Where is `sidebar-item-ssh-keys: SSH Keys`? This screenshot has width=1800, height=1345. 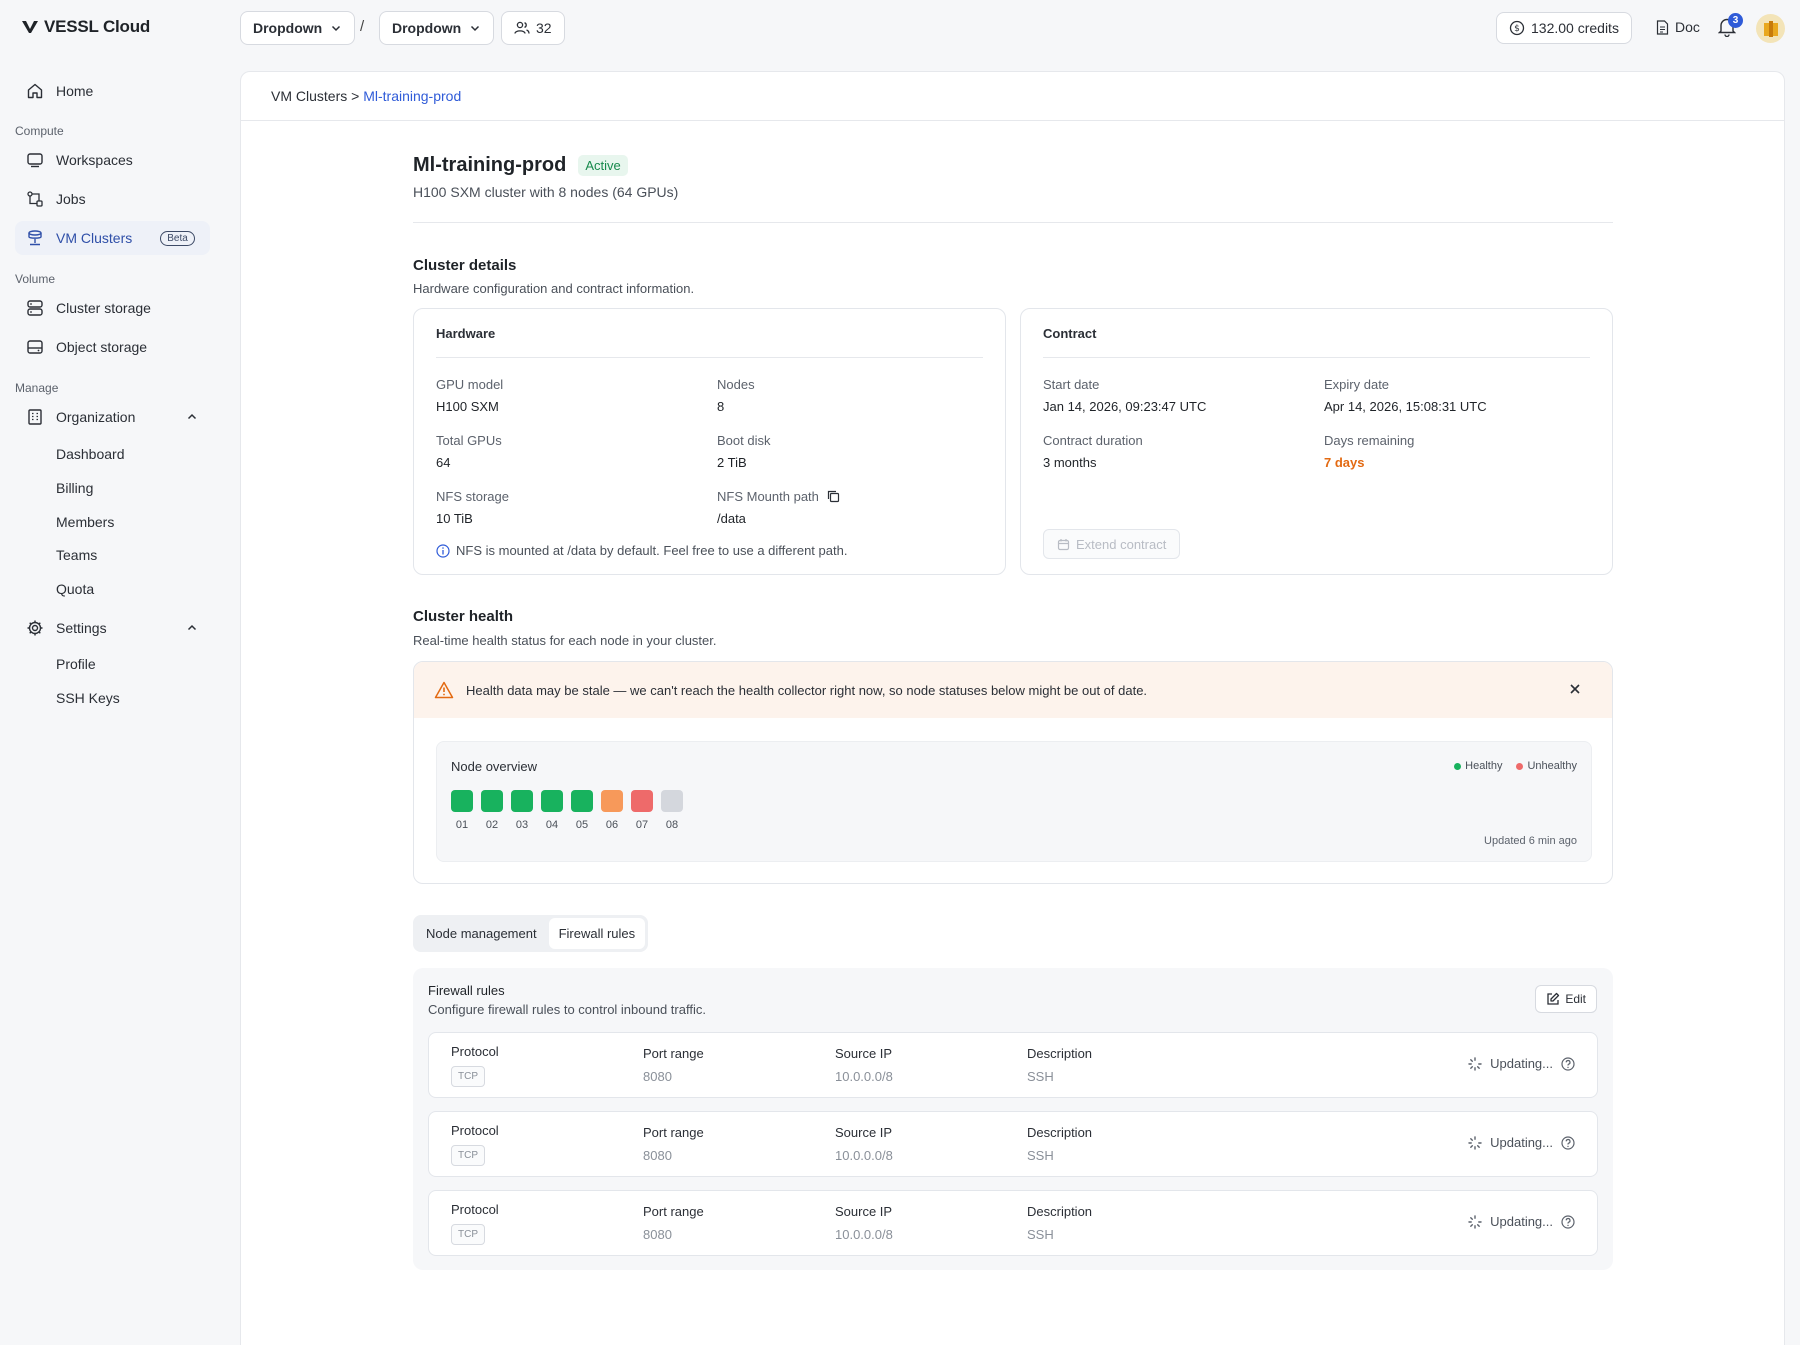 sidebar-item-ssh-keys: SSH Keys is located at coordinates (88, 698).